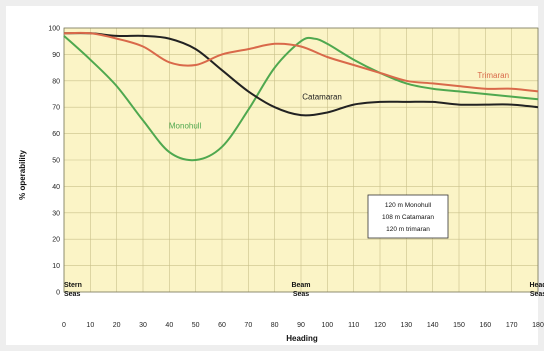  I want to click on x-tick-label-110: 110, so click(353, 325).